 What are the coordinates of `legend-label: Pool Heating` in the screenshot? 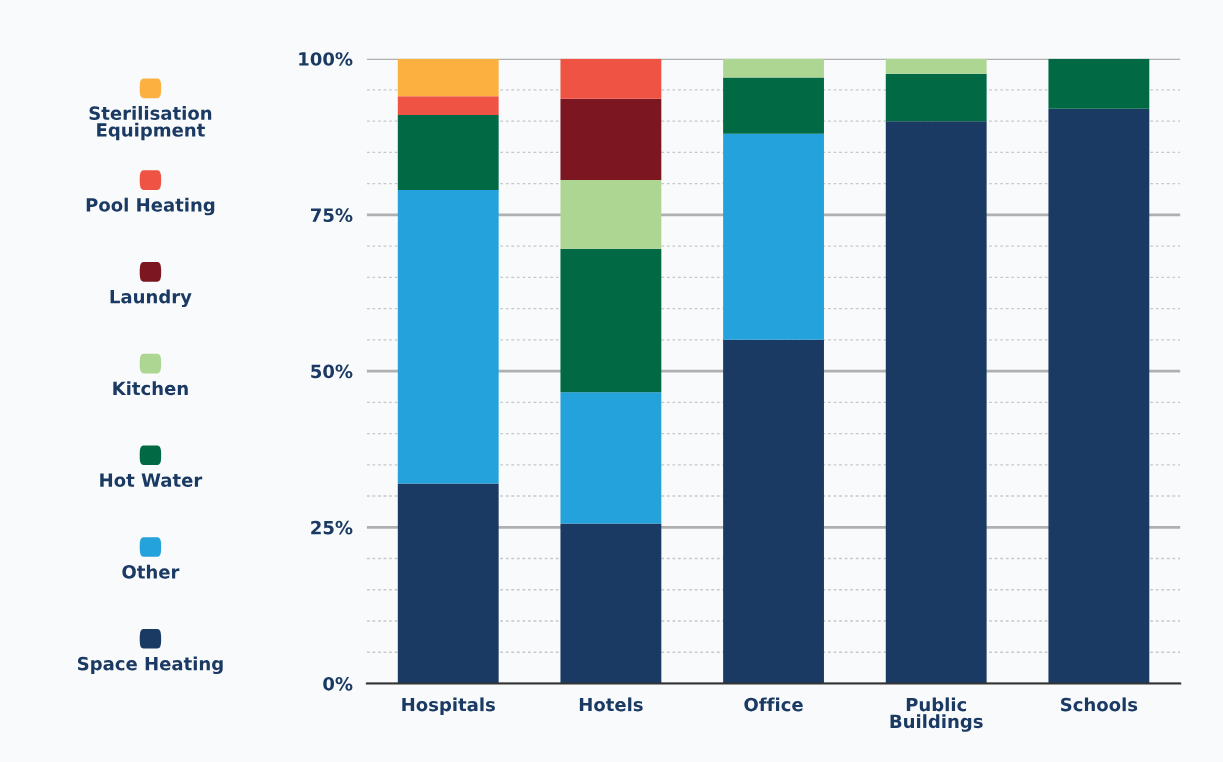 It's located at (150, 206).